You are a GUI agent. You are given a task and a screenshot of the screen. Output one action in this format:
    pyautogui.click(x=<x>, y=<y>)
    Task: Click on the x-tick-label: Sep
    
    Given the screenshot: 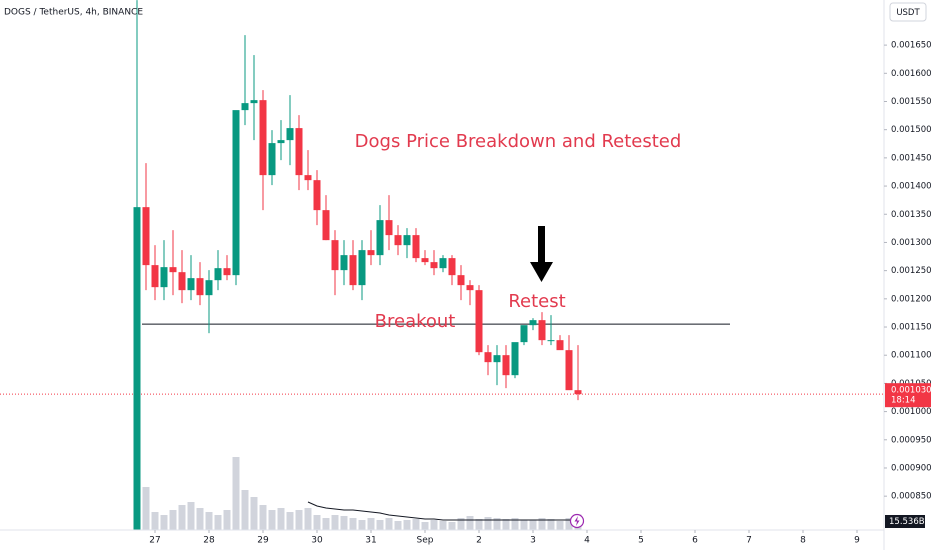 What is the action you would take?
    pyautogui.click(x=425, y=541)
    